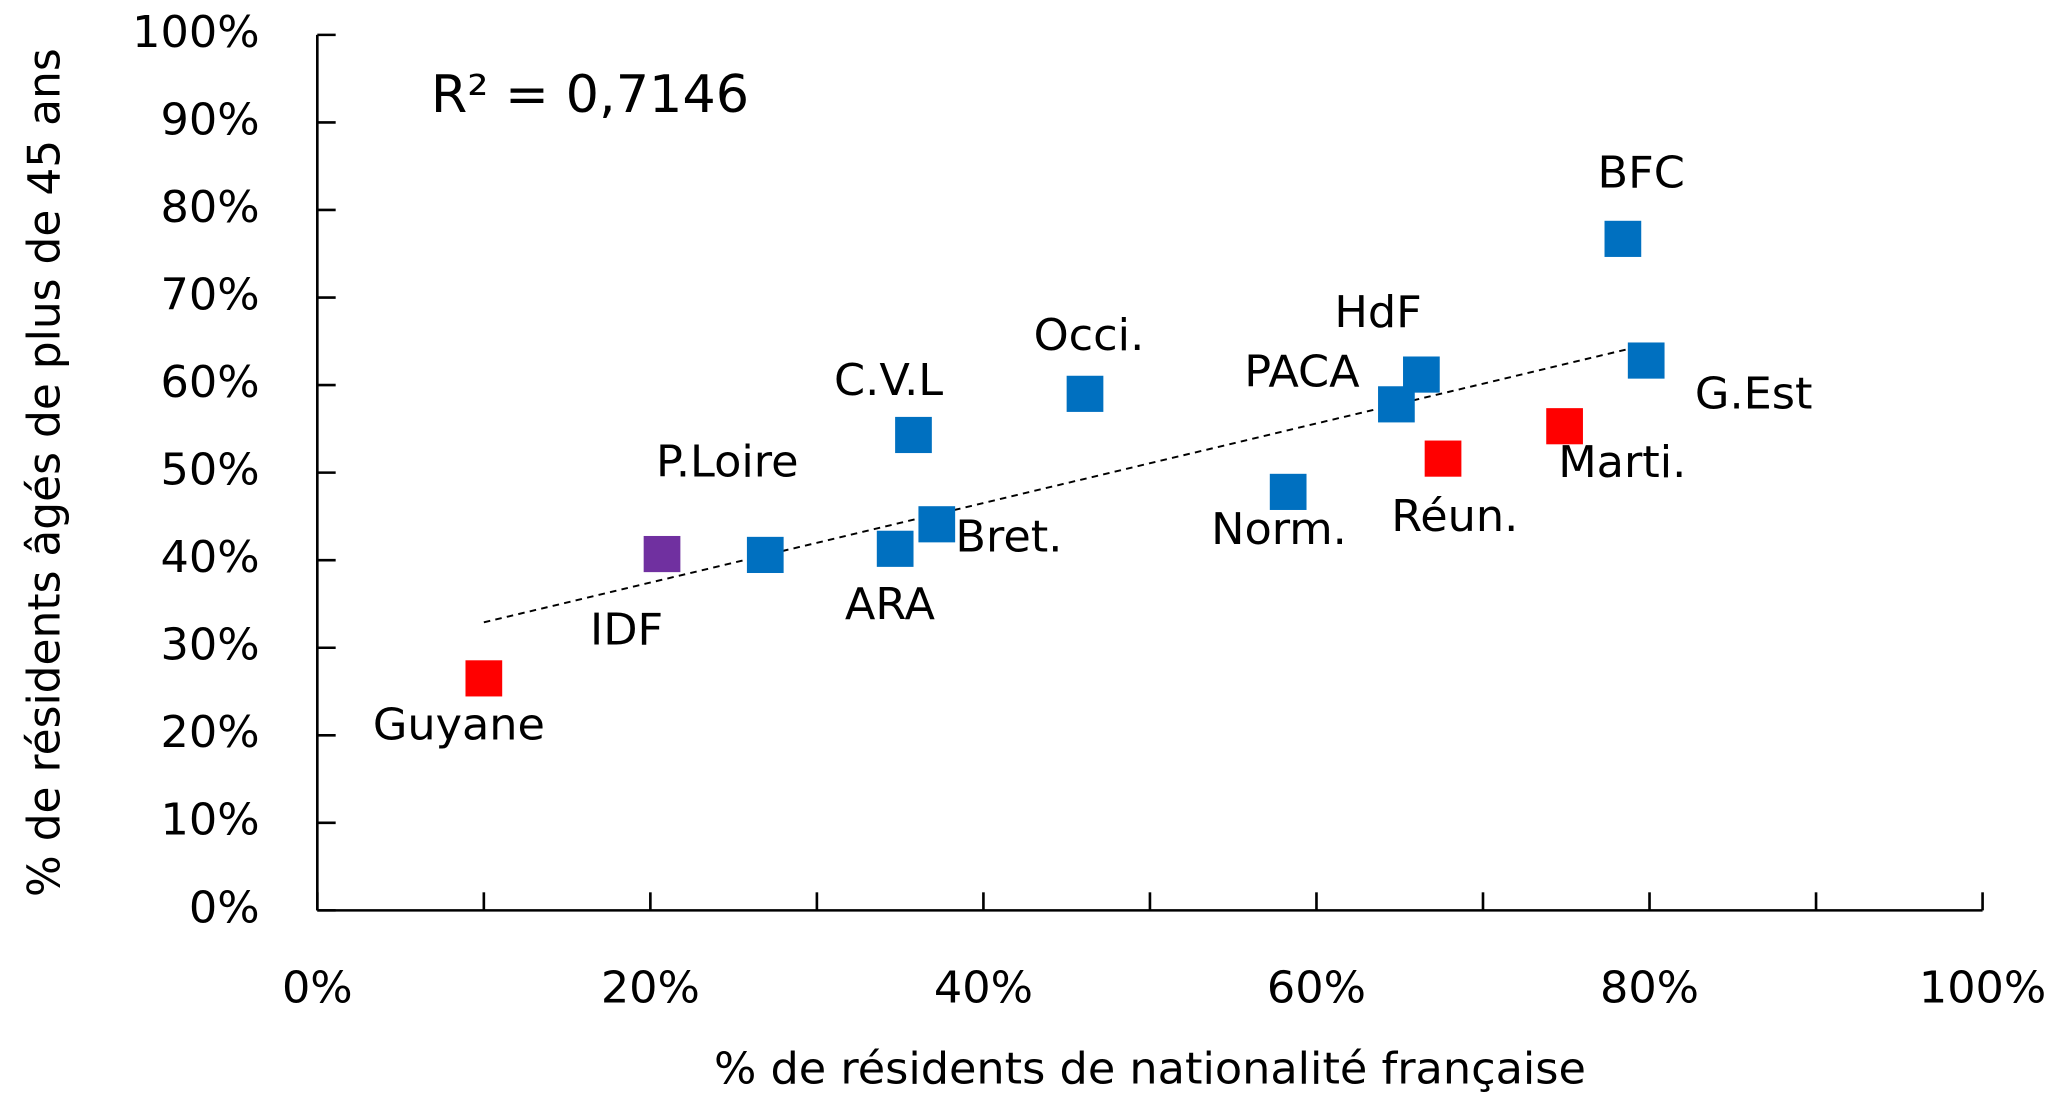 The height and width of the screenshot is (1117, 2056). Describe the element at coordinates (727, 462) in the screenshot. I see `point-label: P.Loire` at that location.